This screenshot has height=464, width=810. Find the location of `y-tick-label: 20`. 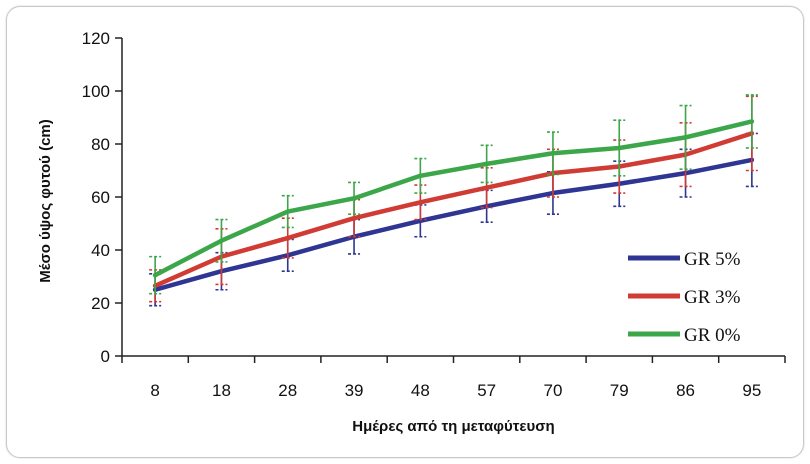

y-tick-label: 20 is located at coordinates (100, 303).